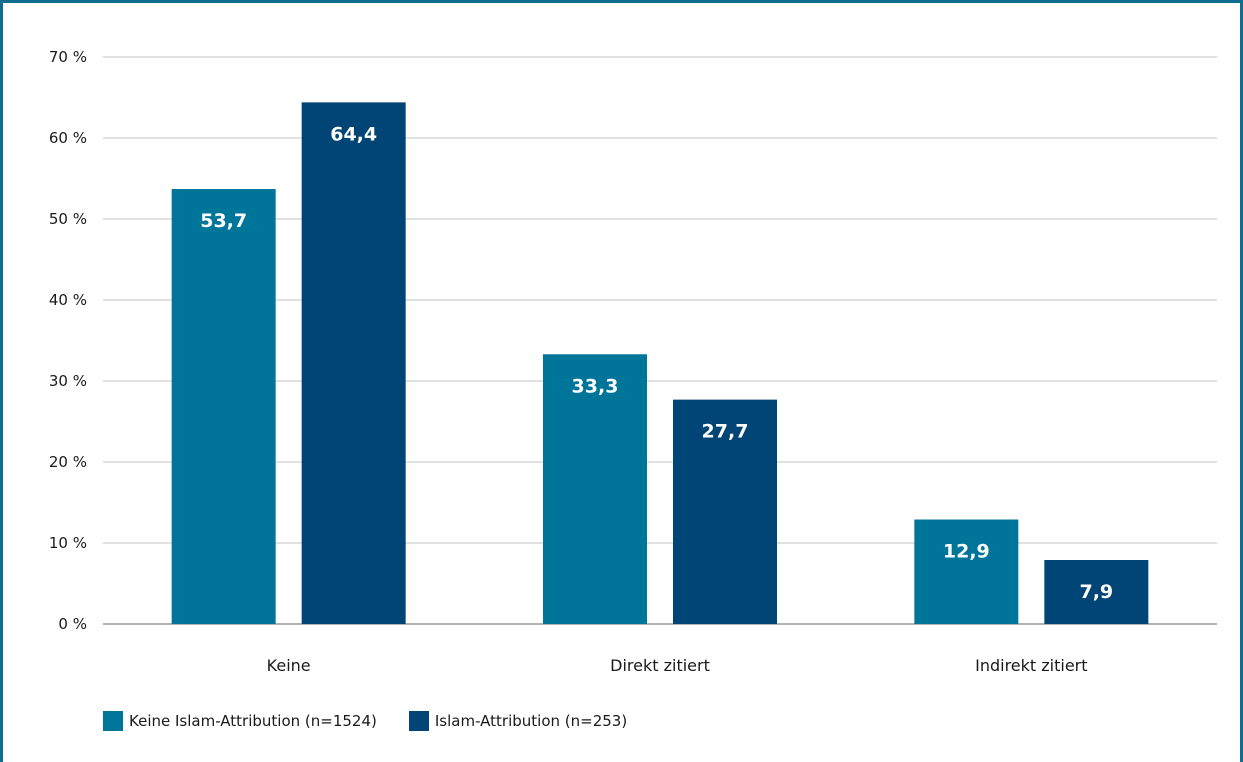 This screenshot has height=762, width=1243. What do you see at coordinates (68, 381) in the screenshot?
I see `y-tick-label: 30 %` at bounding box center [68, 381].